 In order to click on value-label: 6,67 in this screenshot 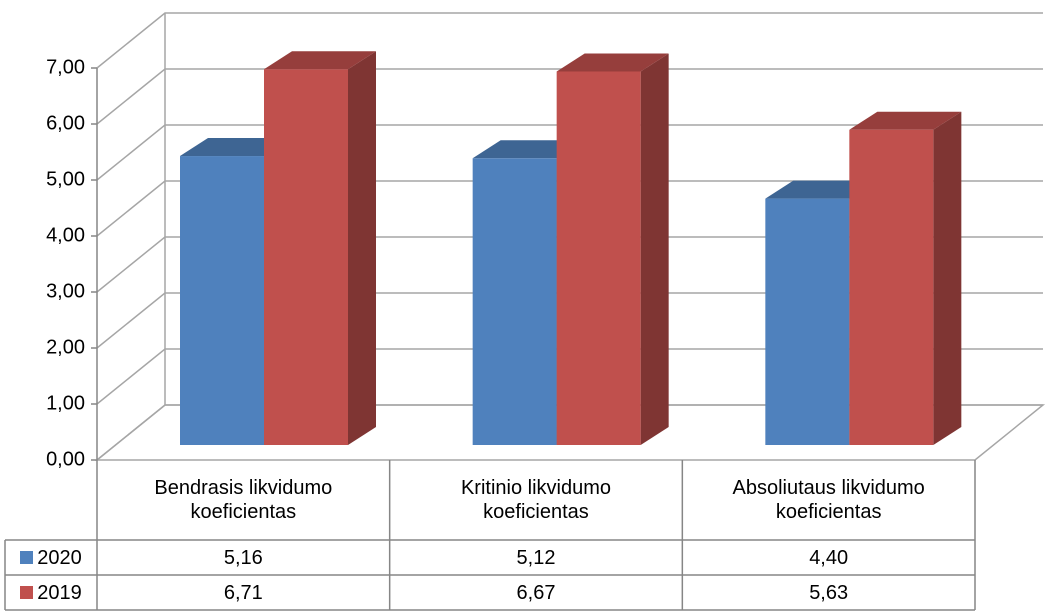, I will do `click(536, 592)`.